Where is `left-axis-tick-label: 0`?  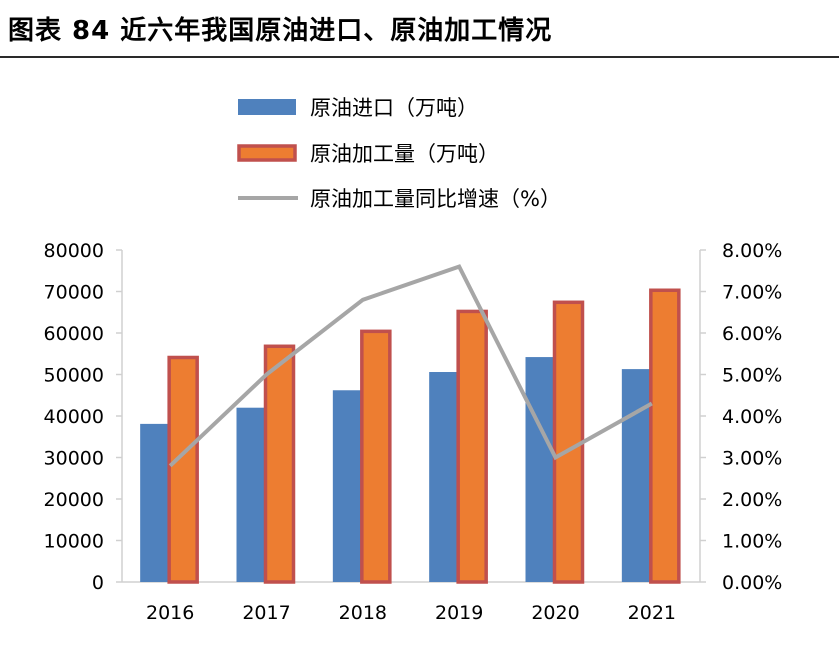
left-axis-tick-label: 0 is located at coordinates (98, 583).